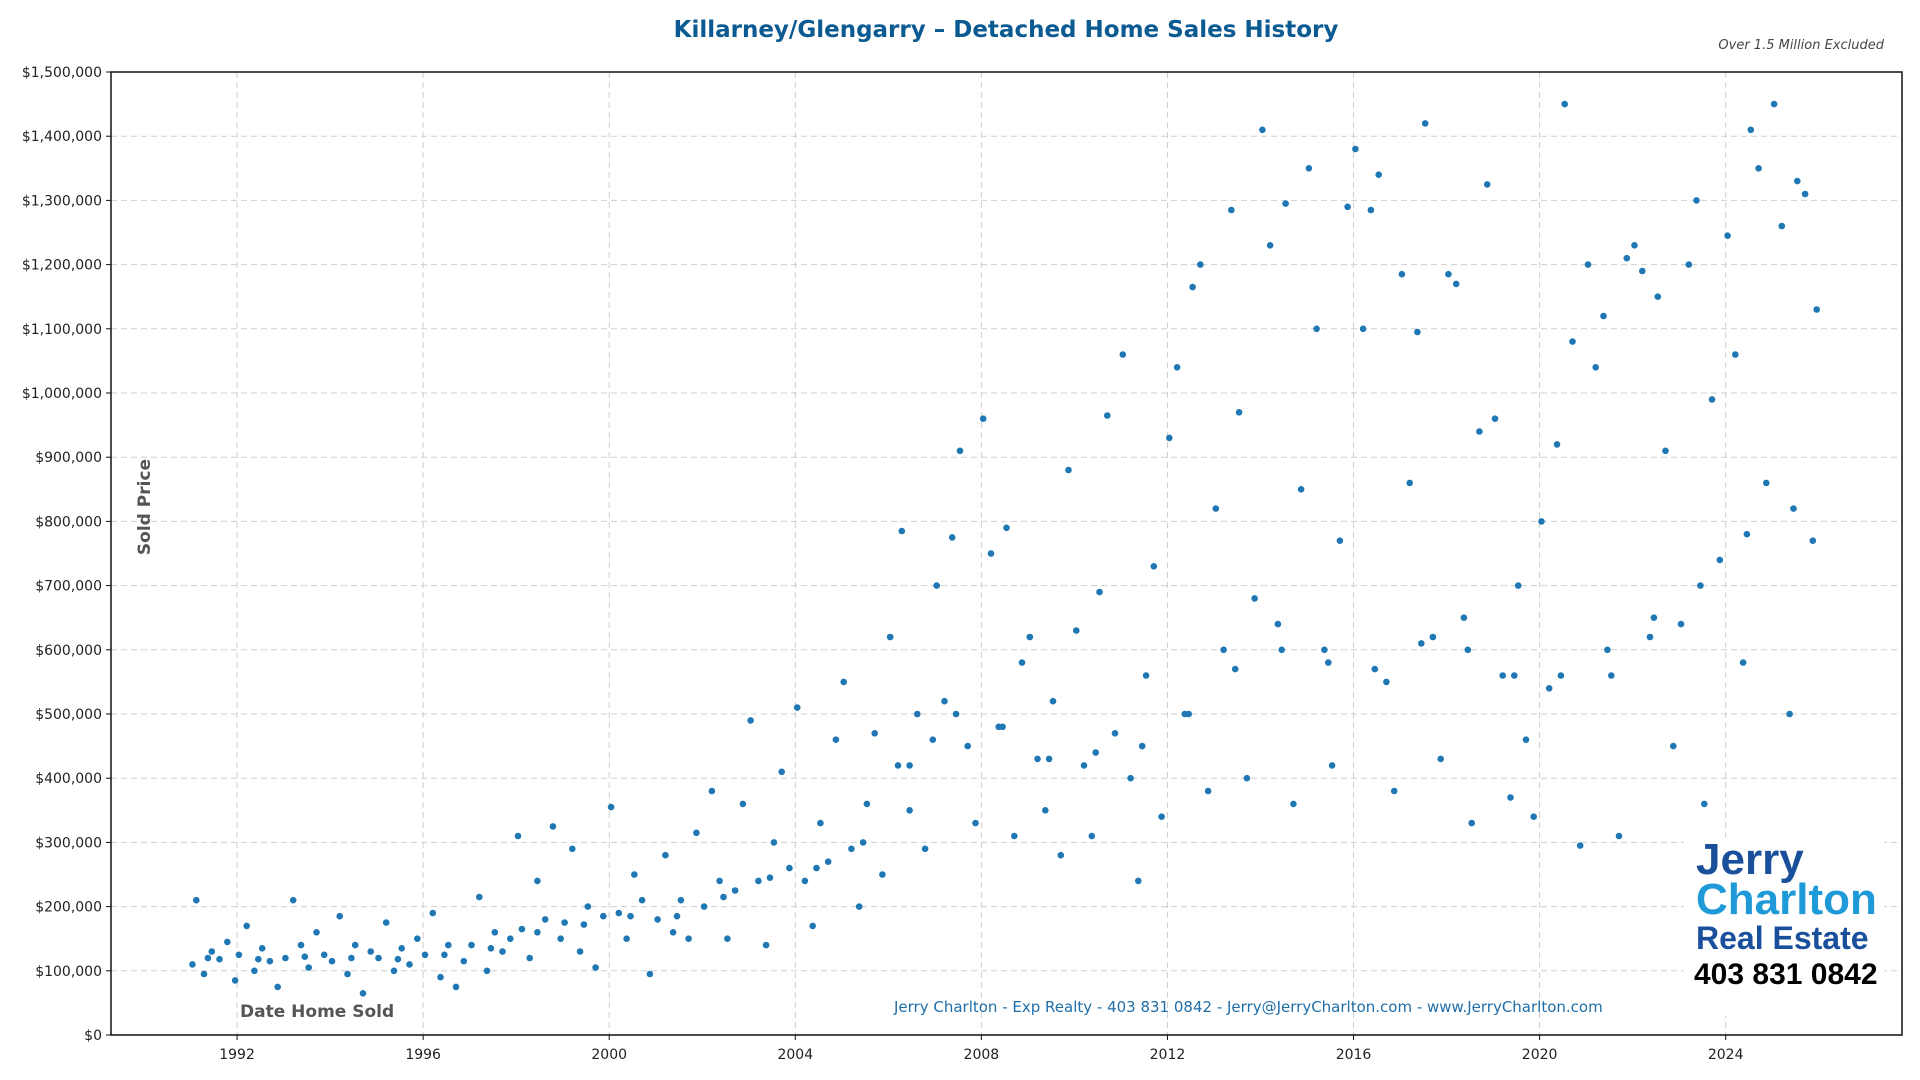 This screenshot has width=1920, height=1080. I want to click on x-tick-label: 1992, so click(237, 1055).